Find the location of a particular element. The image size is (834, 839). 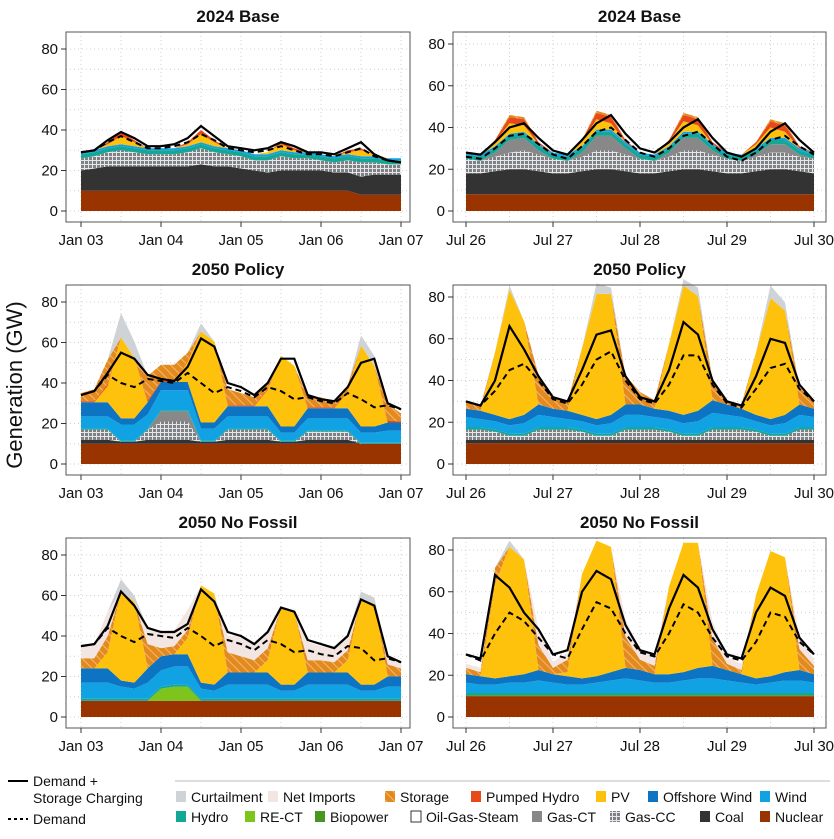

x-tick-label: Jul 28 is located at coordinates (640, 493).